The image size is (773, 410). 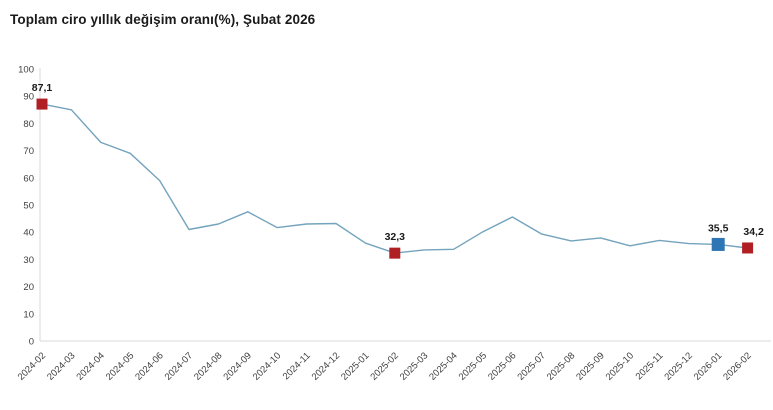 What do you see at coordinates (28, 314) in the screenshot?
I see `y-tick-label: 10` at bounding box center [28, 314].